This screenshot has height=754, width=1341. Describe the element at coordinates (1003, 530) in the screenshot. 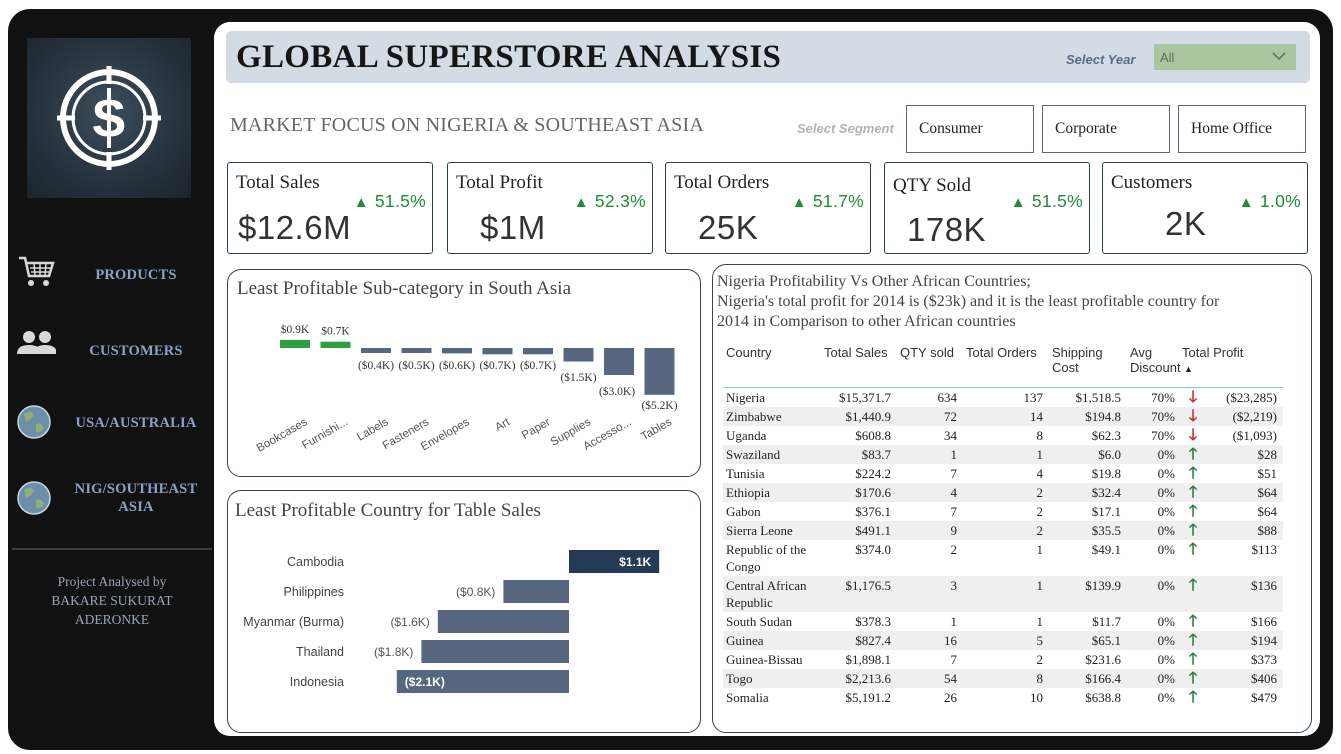

I see `table-row: Sierra Leone $491.1 9 2 $35.5 0% 🡑 $88` at that location.